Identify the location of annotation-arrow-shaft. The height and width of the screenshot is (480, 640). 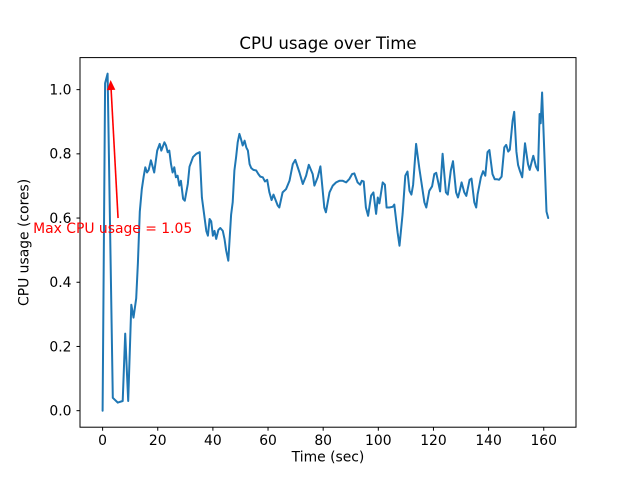
(114, 152).